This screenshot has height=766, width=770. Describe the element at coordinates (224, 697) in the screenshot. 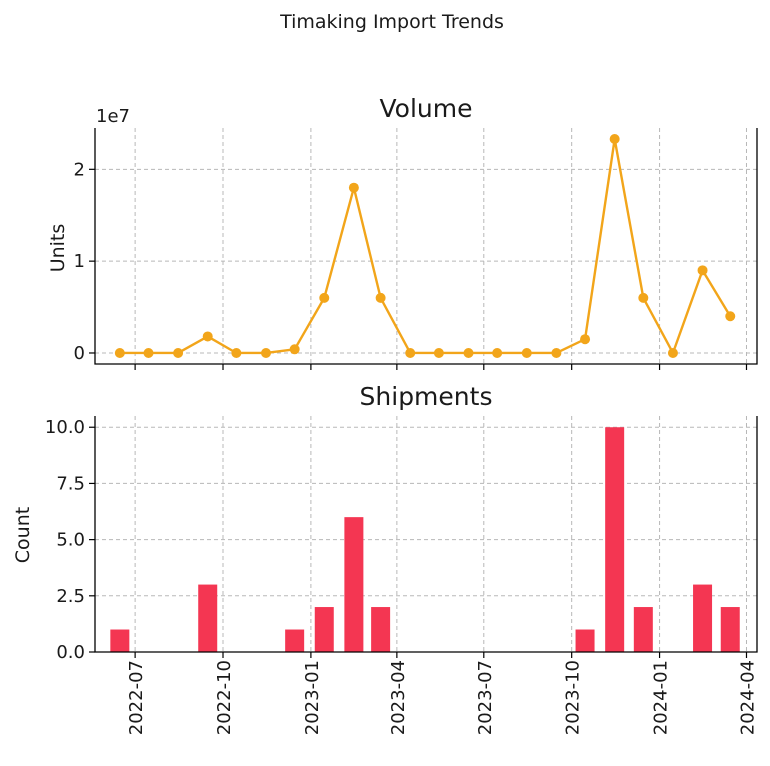

I see `shipments-xtick-label: 2022-10` at that location.